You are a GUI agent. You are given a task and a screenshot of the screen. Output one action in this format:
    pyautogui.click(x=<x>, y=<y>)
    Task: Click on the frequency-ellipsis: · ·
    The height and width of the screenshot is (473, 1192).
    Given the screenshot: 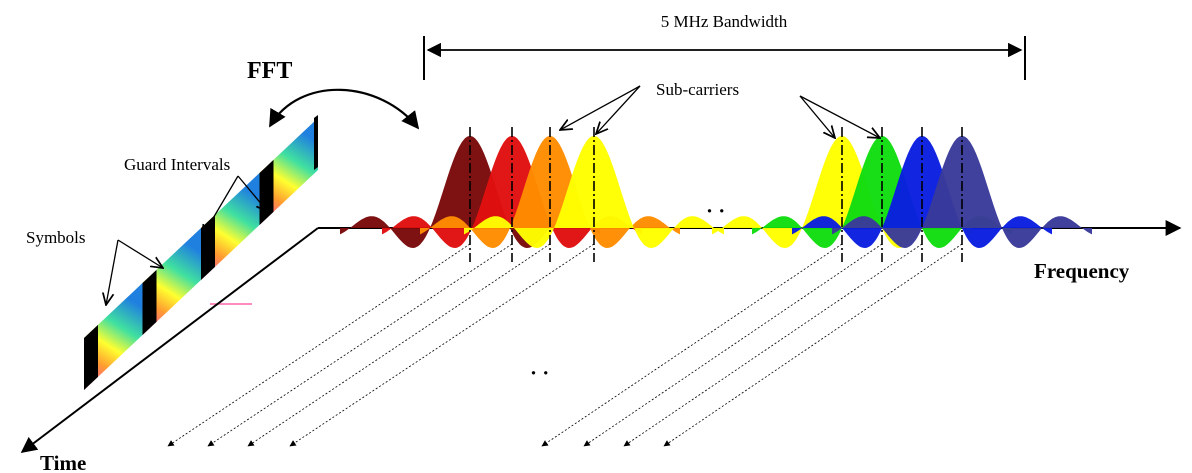 What is the action you would take?
    pyautogui.click(x=715, y=211)
    